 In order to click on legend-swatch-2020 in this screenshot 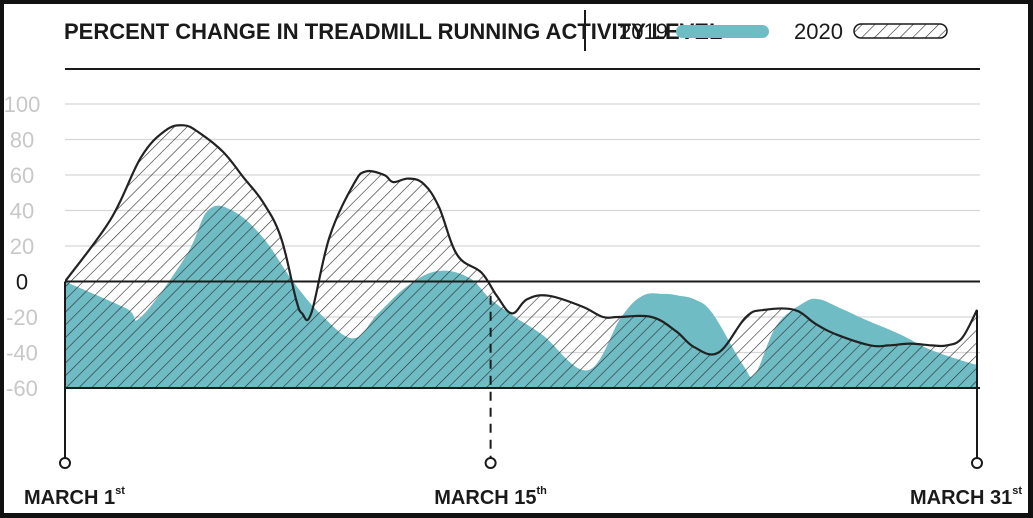, I will do `click(900, 31)`.